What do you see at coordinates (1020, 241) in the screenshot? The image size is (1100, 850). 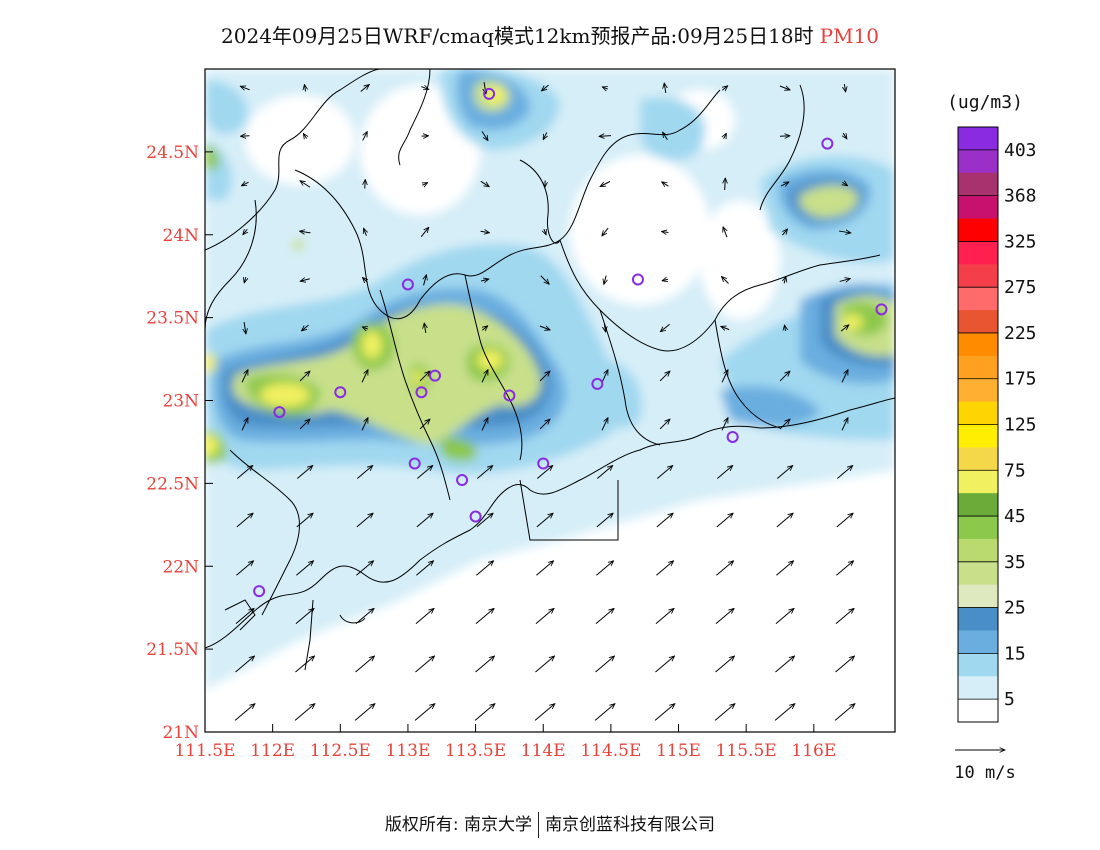 I see `legend-label: 325` at bounding box center [1020, 241].